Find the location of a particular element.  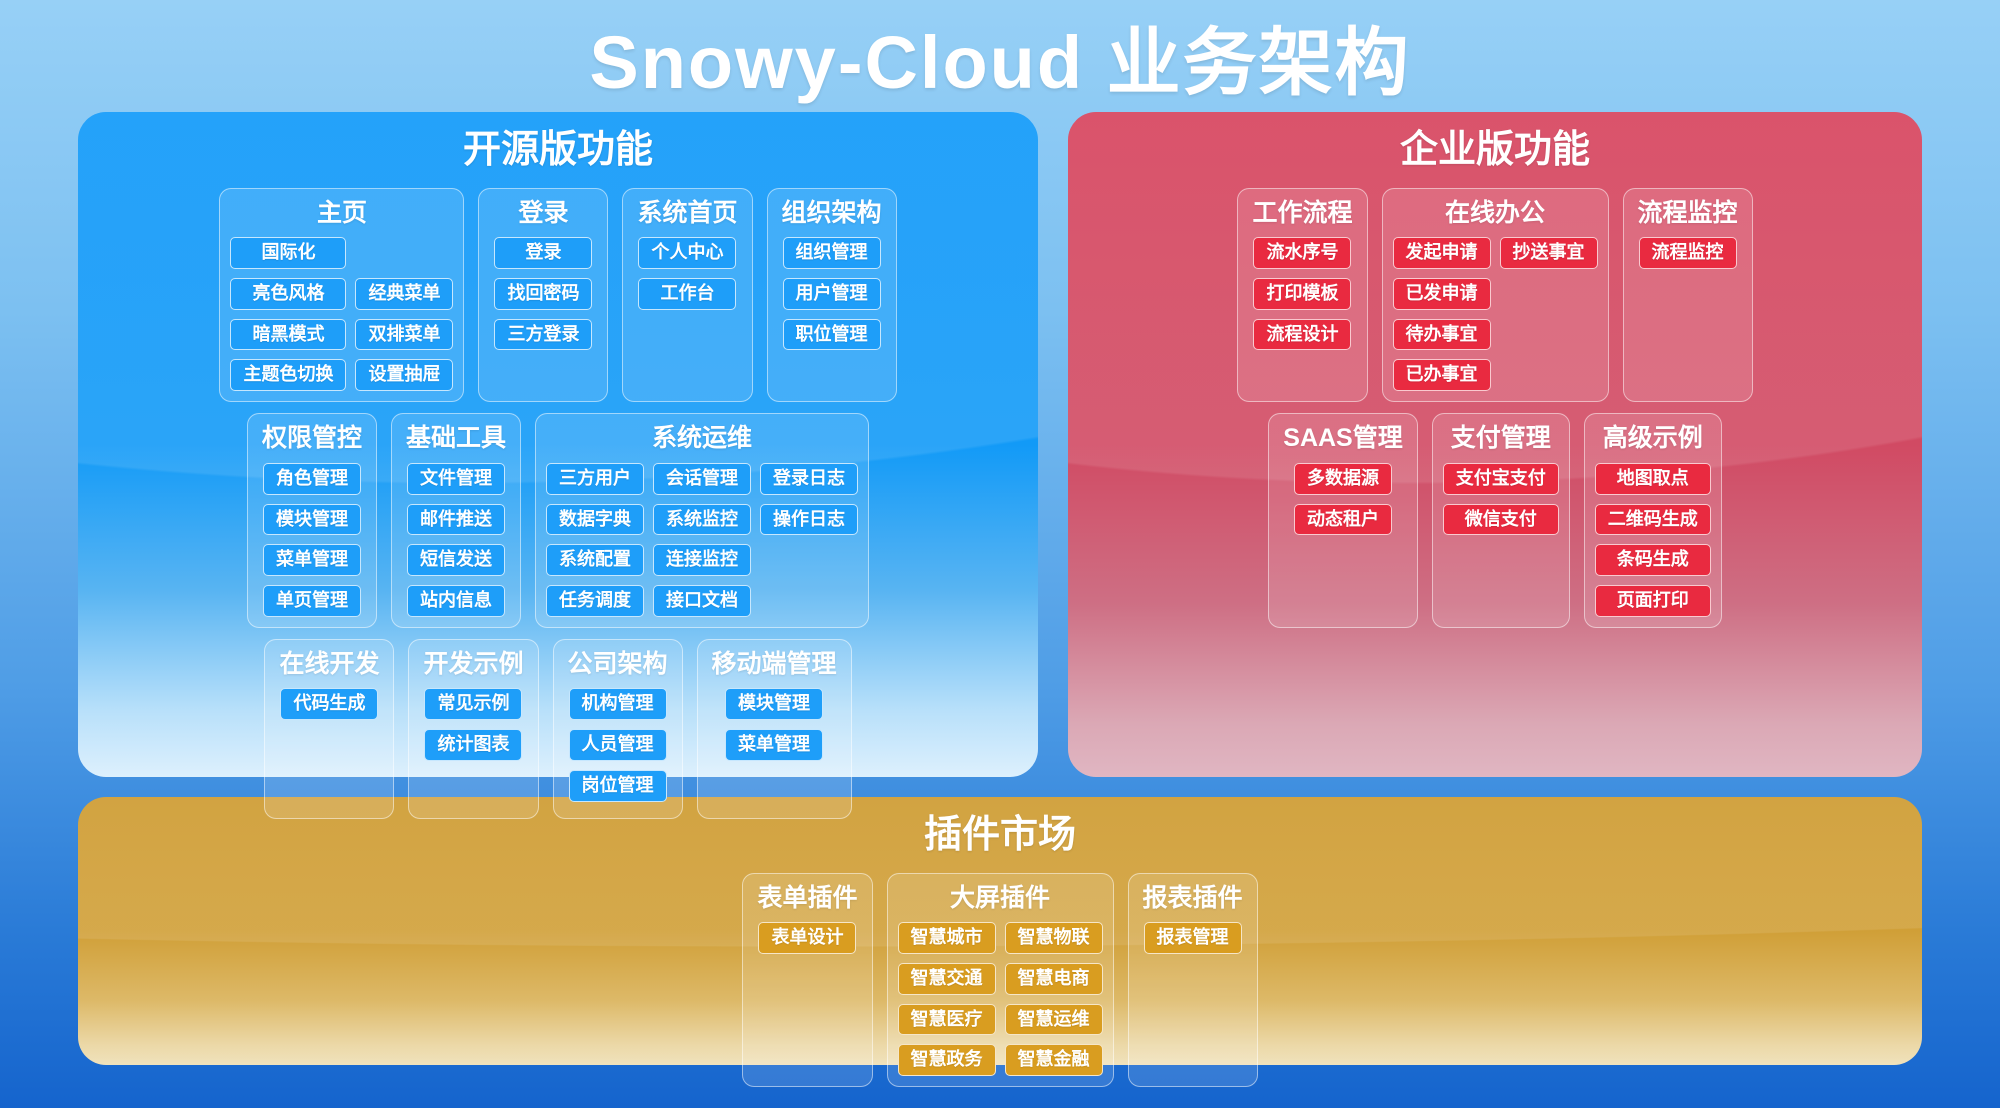

feature-card-title: 开发示例 is located at coordinates (473, 663).